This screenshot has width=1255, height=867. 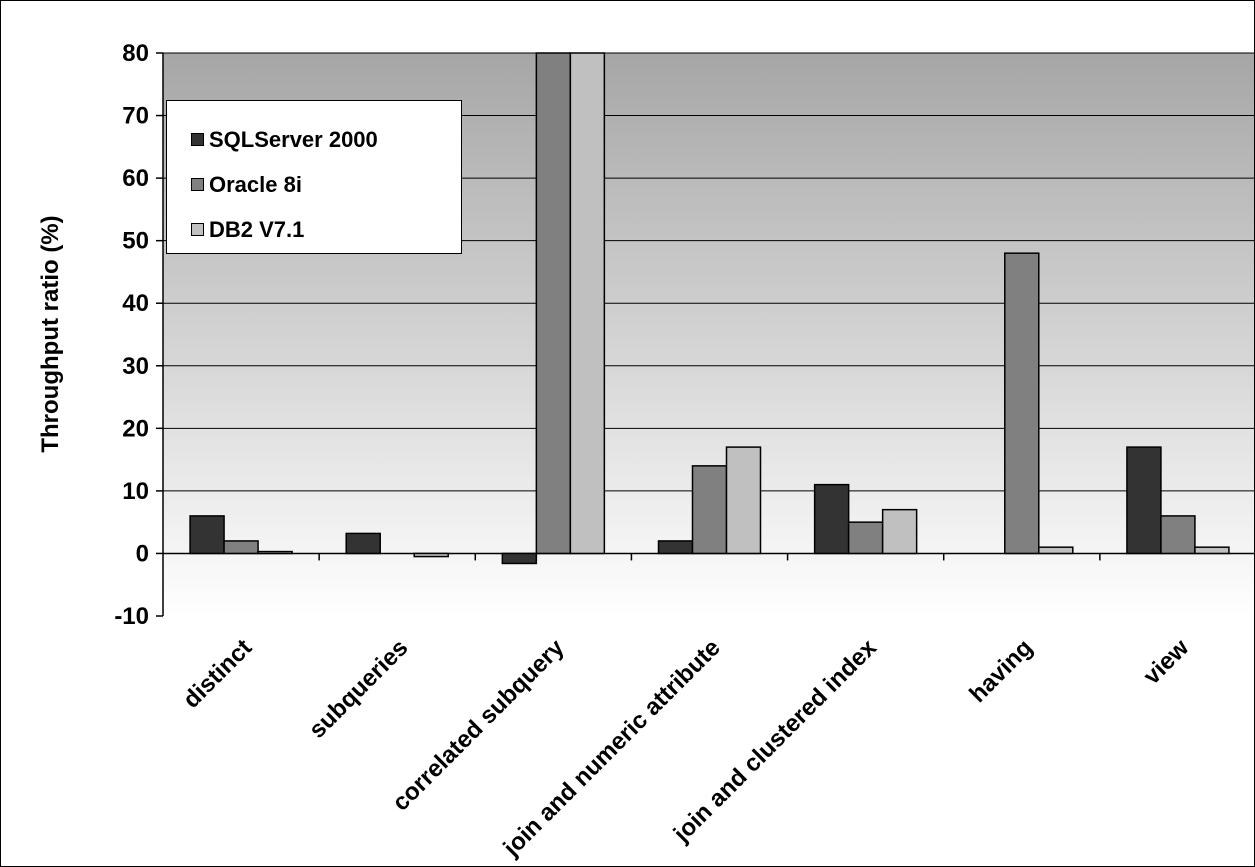 What do you see at coordinates (326, 184) in the screenshot?
I see `legend-item-oracle: Oracle 8i` at bounding box center [326, 184].